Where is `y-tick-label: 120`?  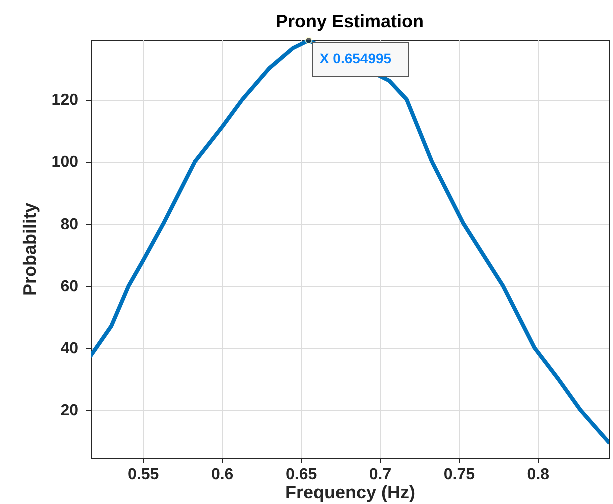
y-tick-label: 120 is located at coordinates (65, 101).